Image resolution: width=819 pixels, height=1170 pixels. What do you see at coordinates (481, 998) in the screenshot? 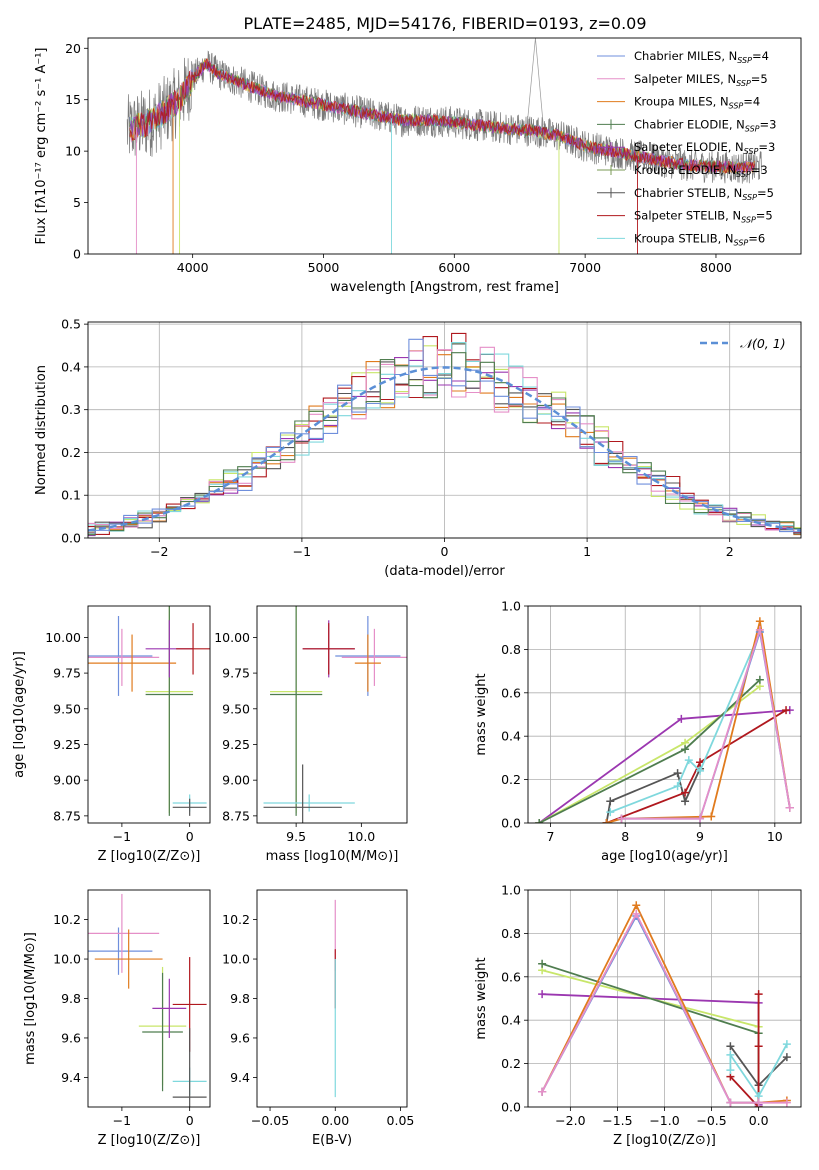
I see `y-axis-label: mass weight` at bounding box center [481, 998].